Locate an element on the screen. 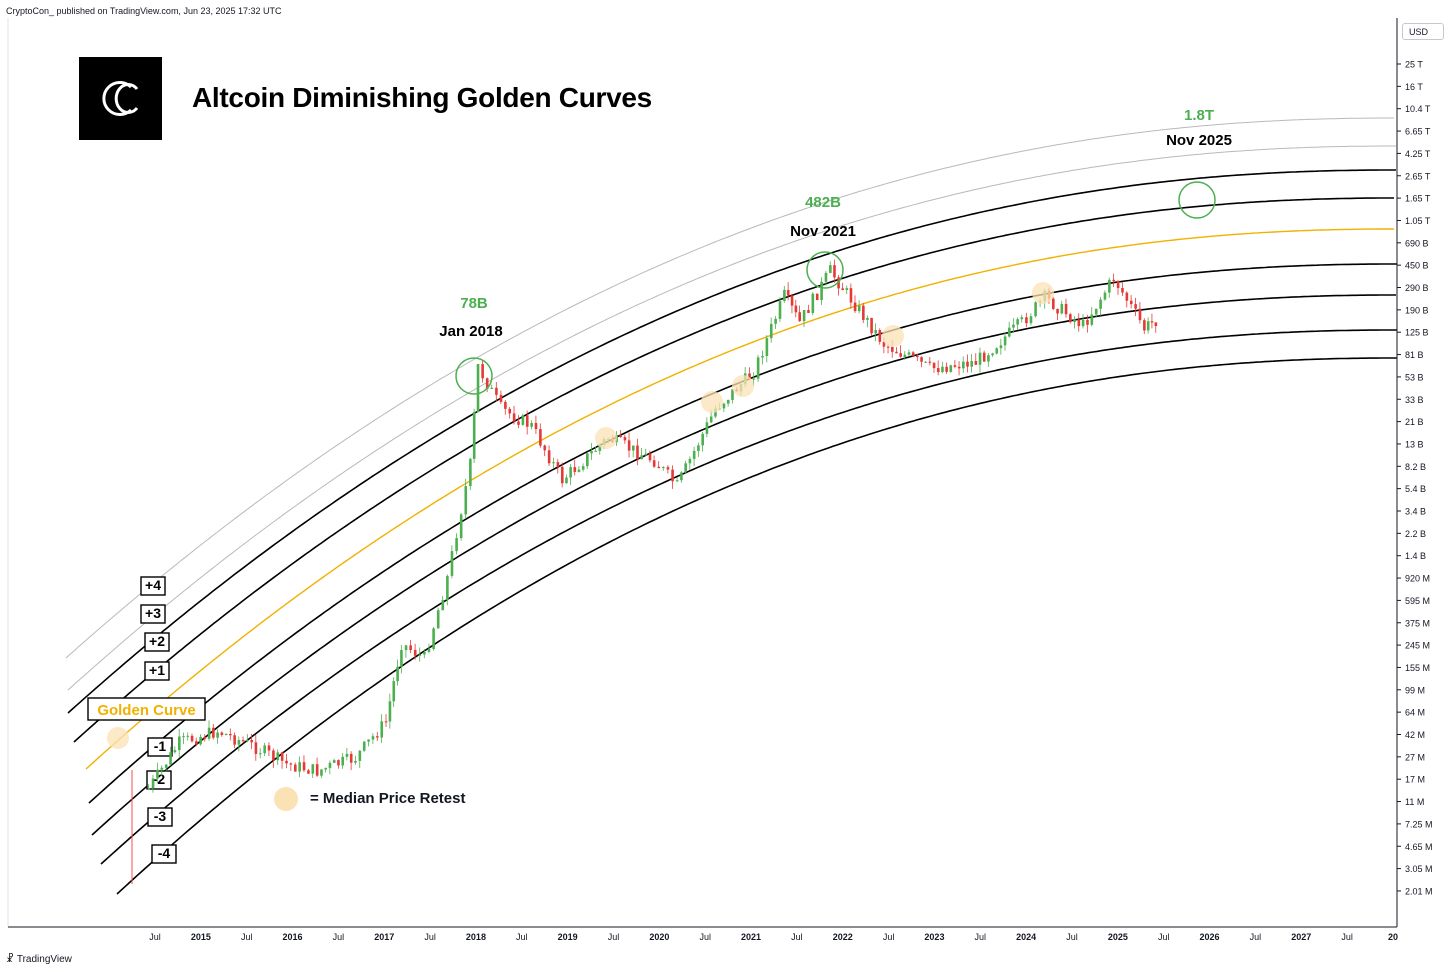  y-tick-label: 245 M is located at coordinates (1417, 646).